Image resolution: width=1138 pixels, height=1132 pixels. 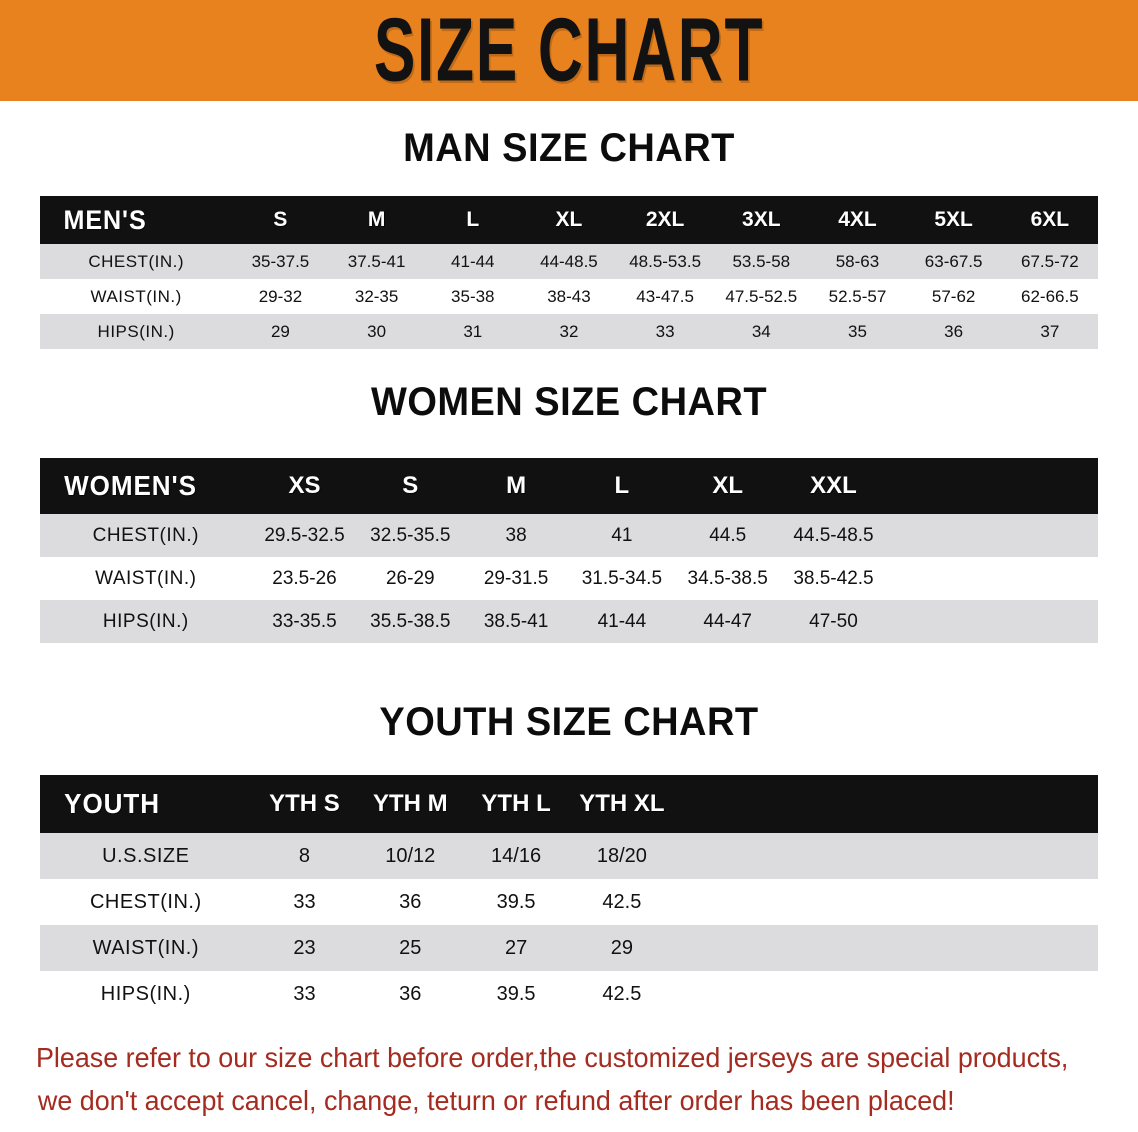 I want to click on women-measurement-cell: 38.5-42.5, so click(x=833, y=578).